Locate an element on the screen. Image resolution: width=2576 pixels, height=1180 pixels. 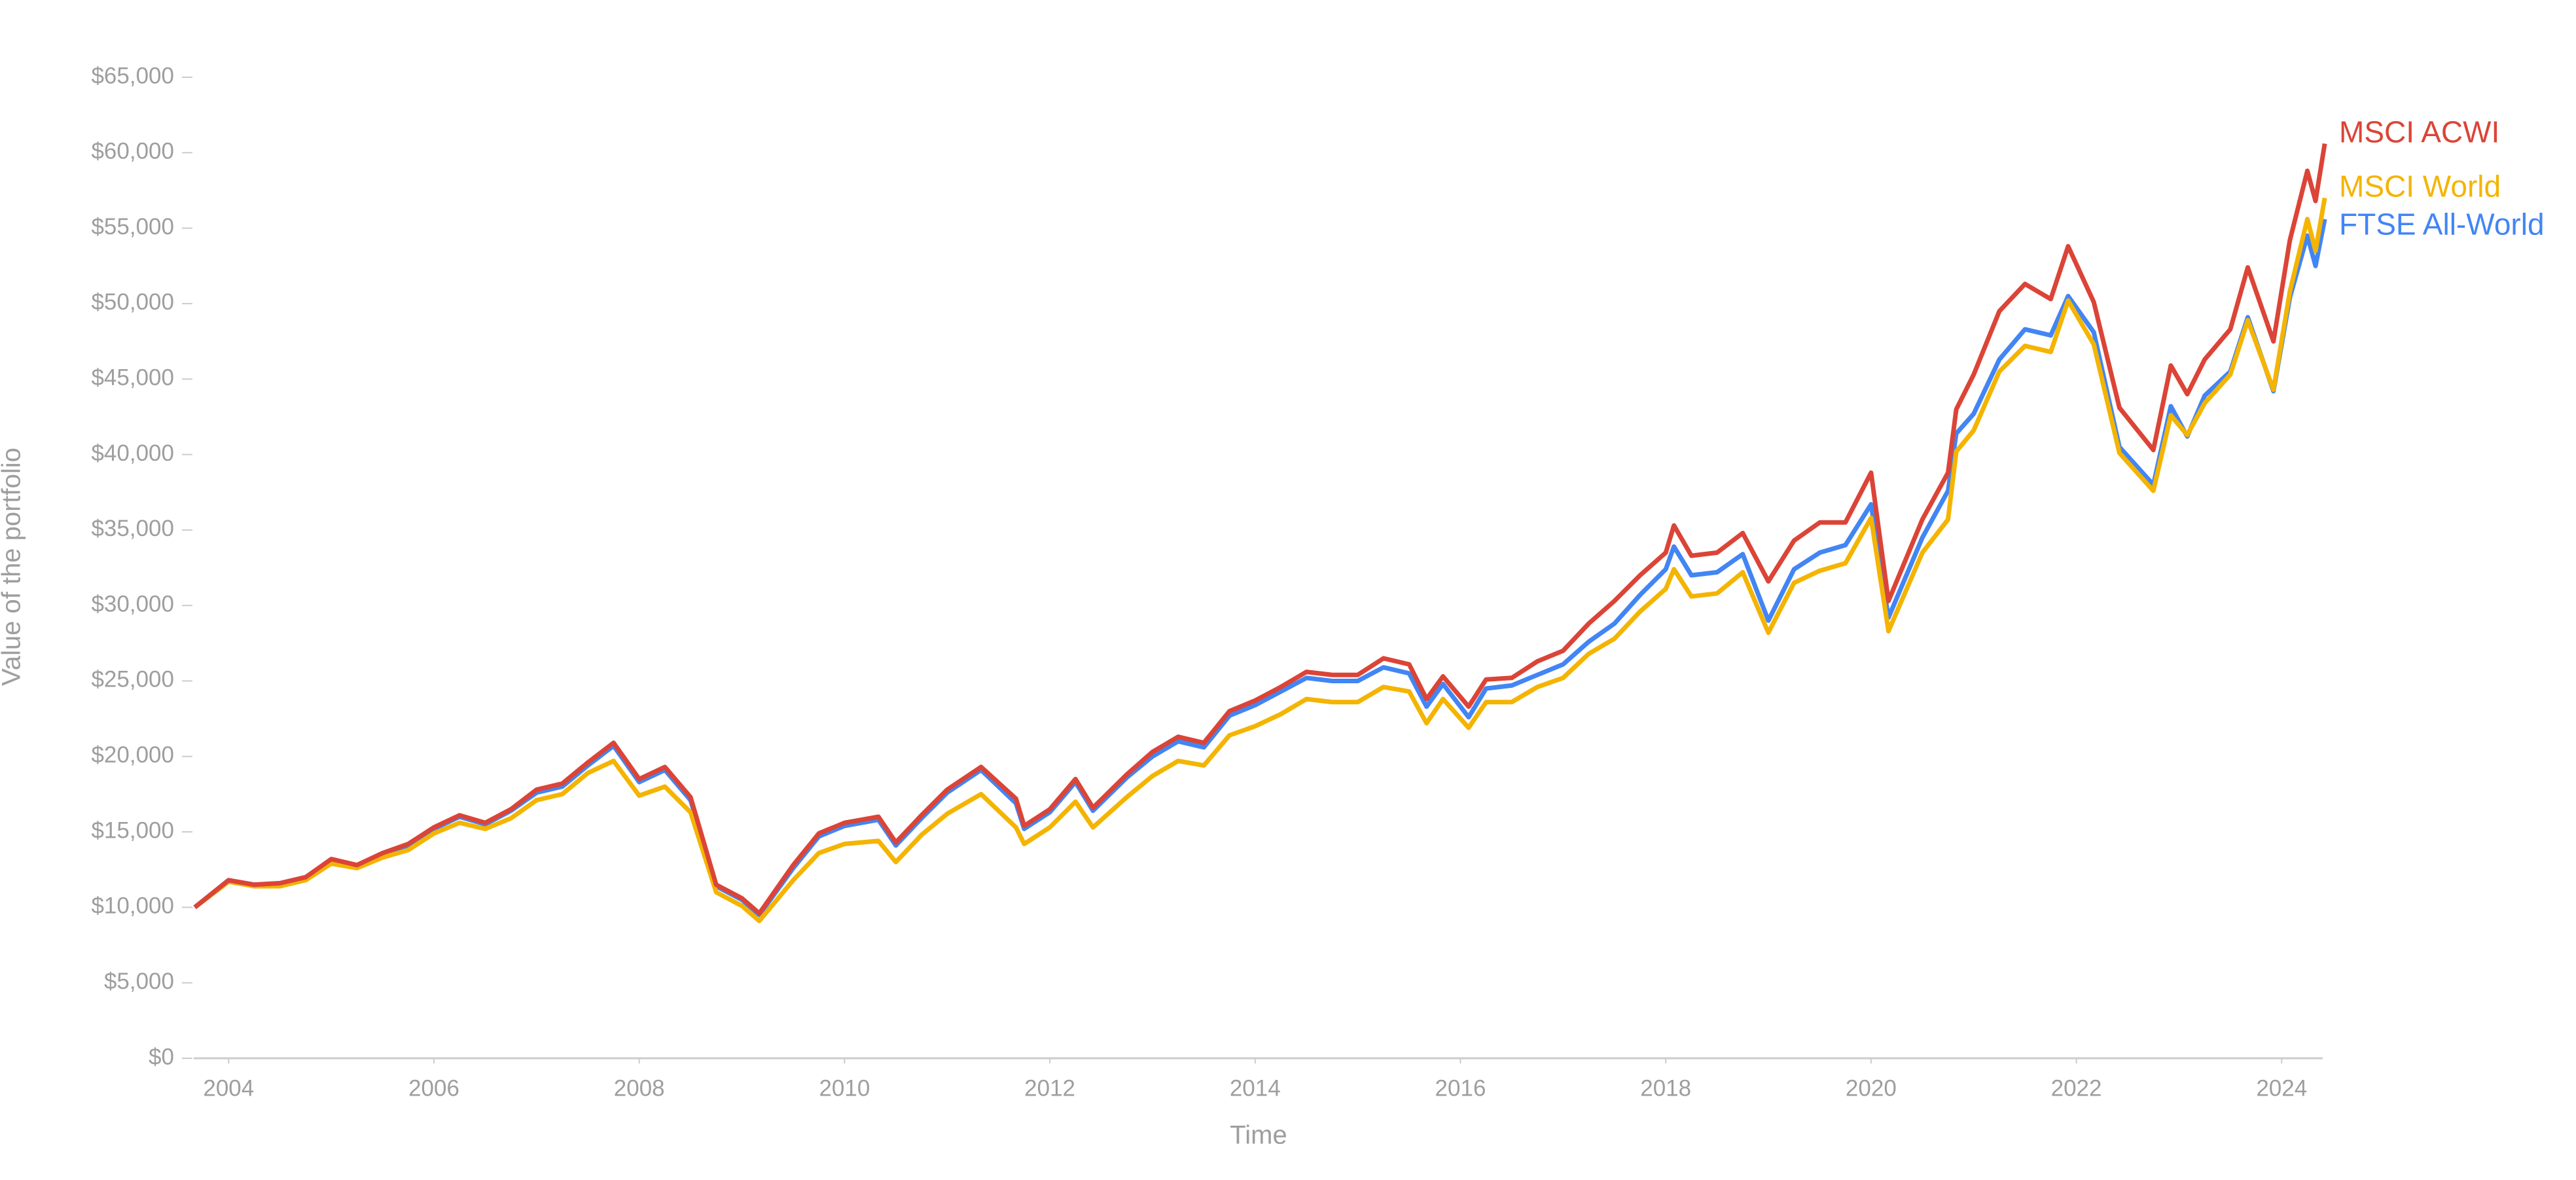
y-tick-label: $30,000 is located at coordinates (132, 604).